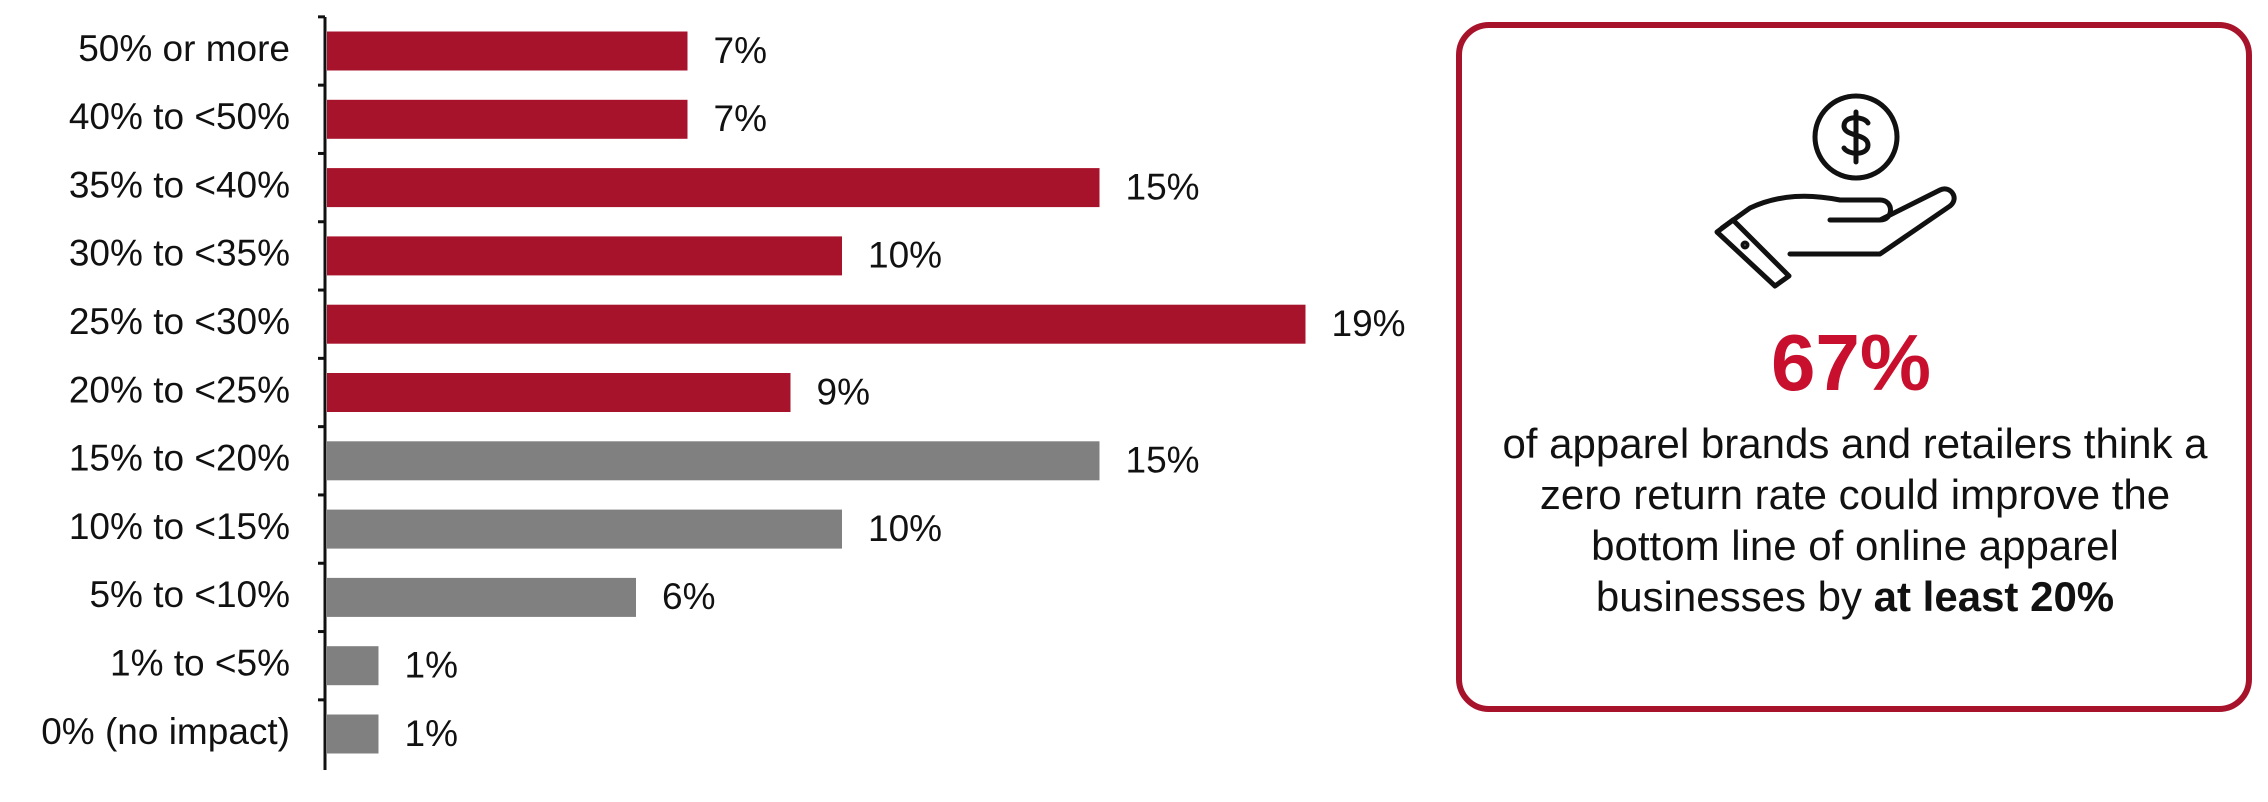  I want to click on category-label: 0% (no impact), so click(165, 731).